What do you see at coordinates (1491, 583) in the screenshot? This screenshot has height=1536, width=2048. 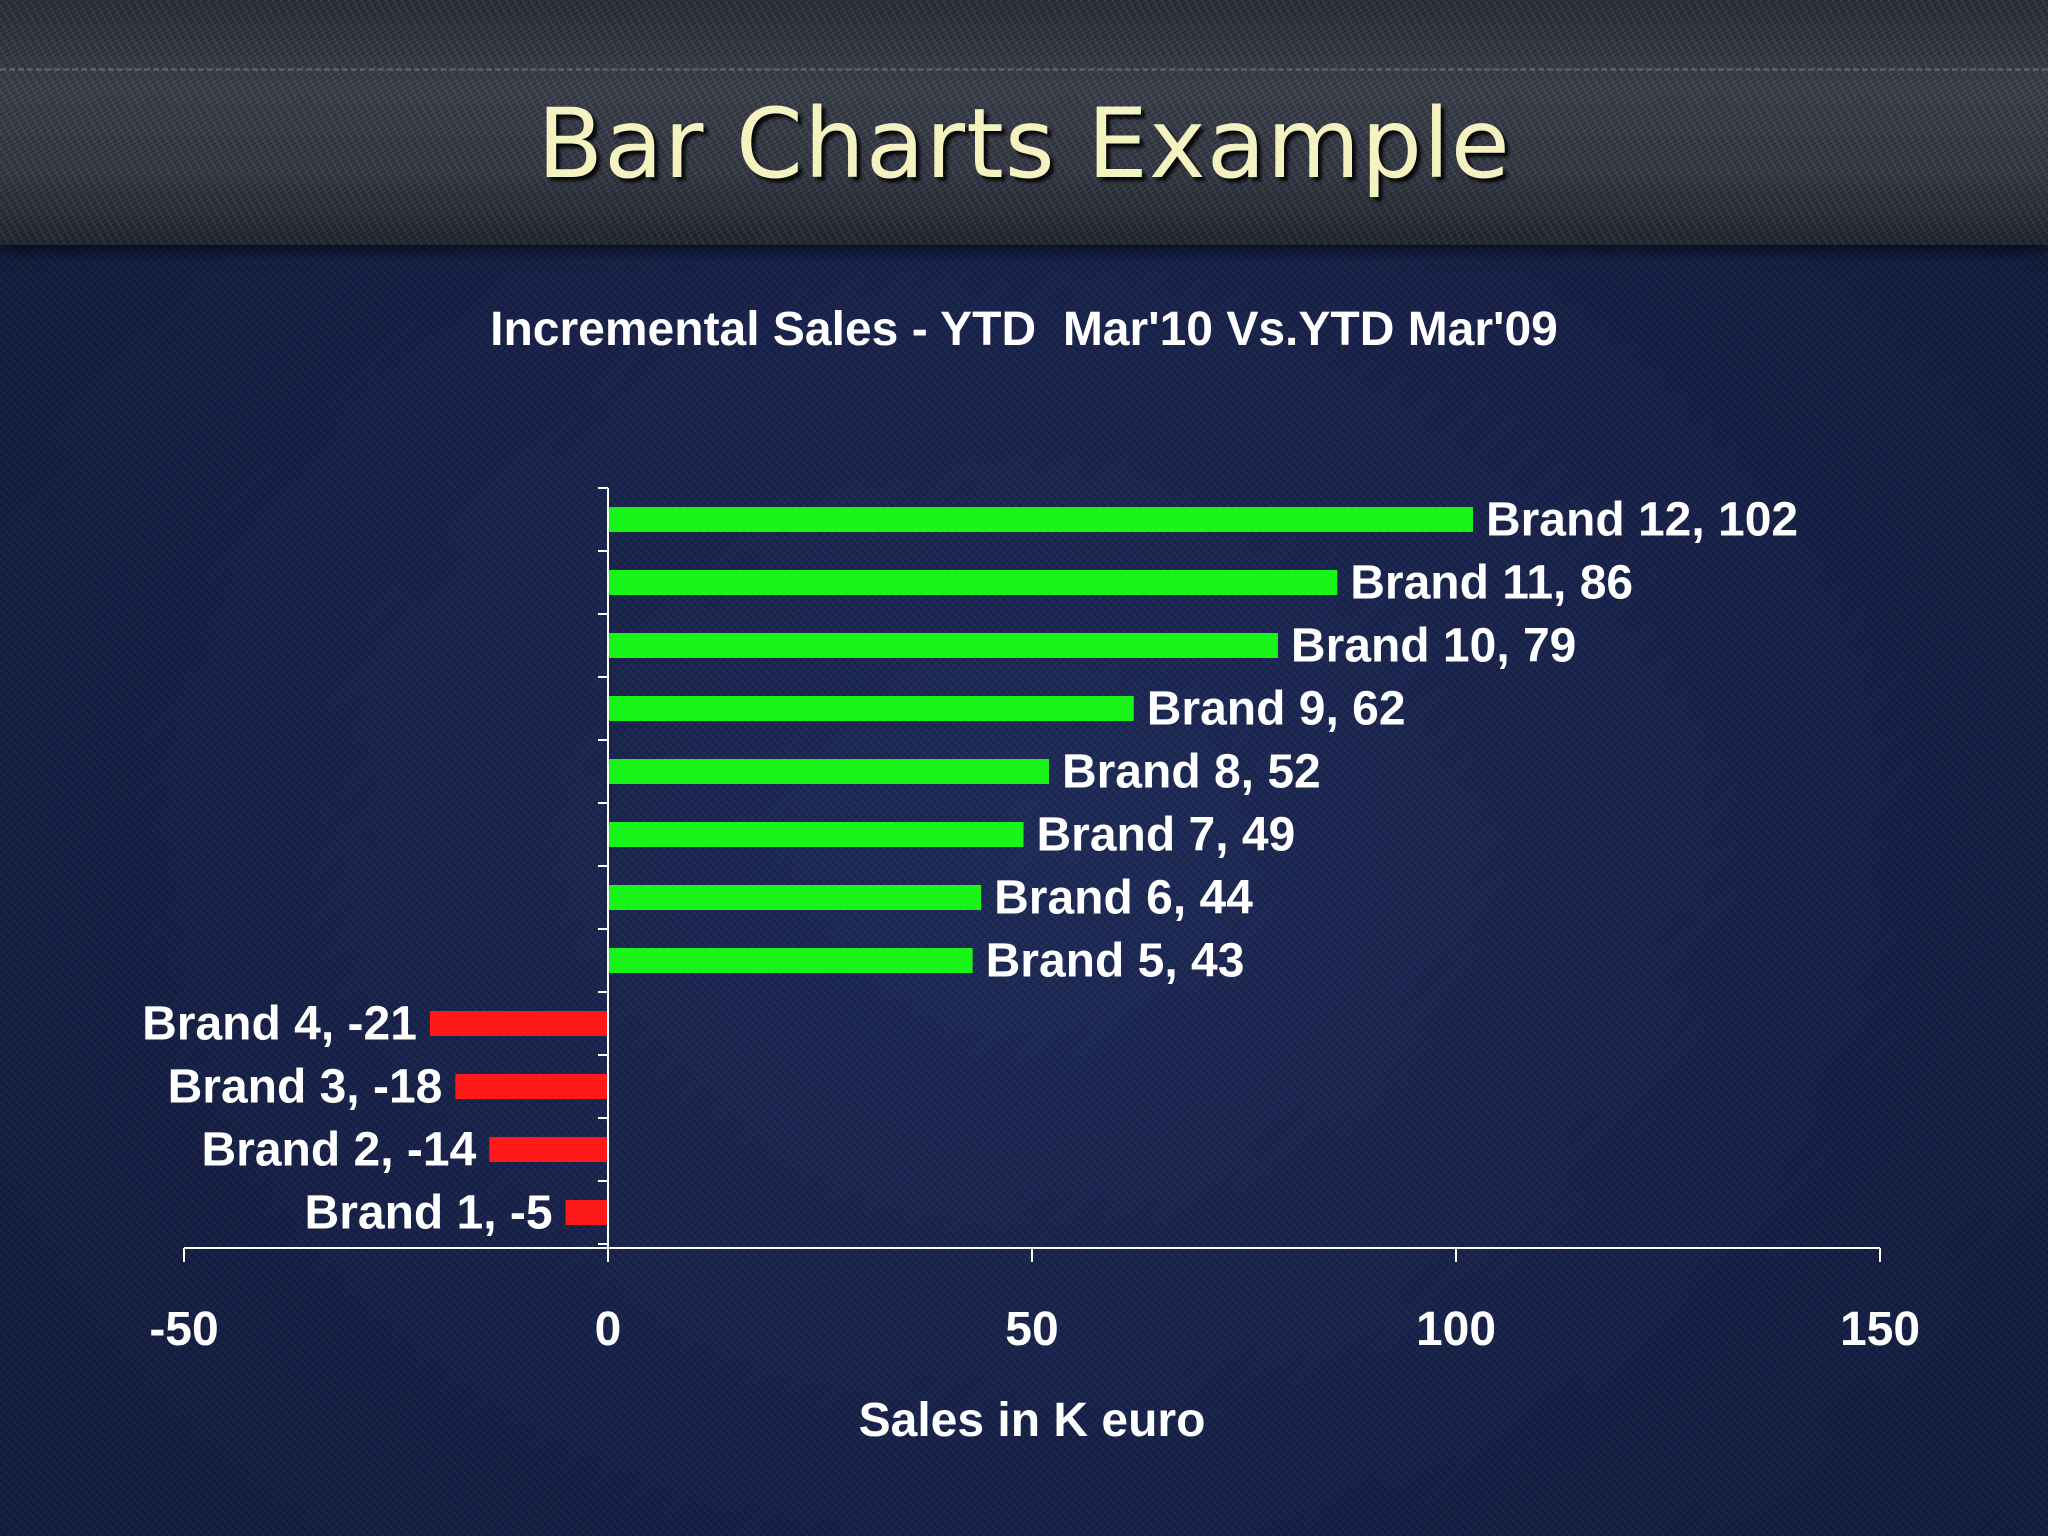 I see `data-label-11: Brand 11, 86` at bounding box center [1491, 583].